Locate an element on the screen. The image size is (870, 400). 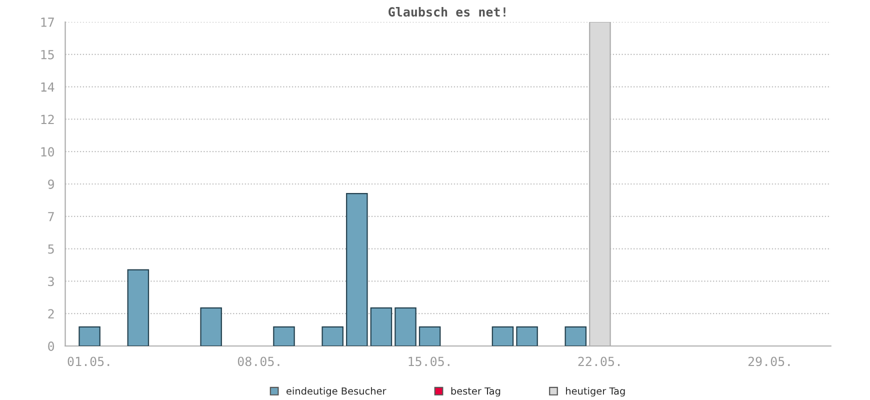
y-tick-label: 12 is located at coordinates (47, 119).